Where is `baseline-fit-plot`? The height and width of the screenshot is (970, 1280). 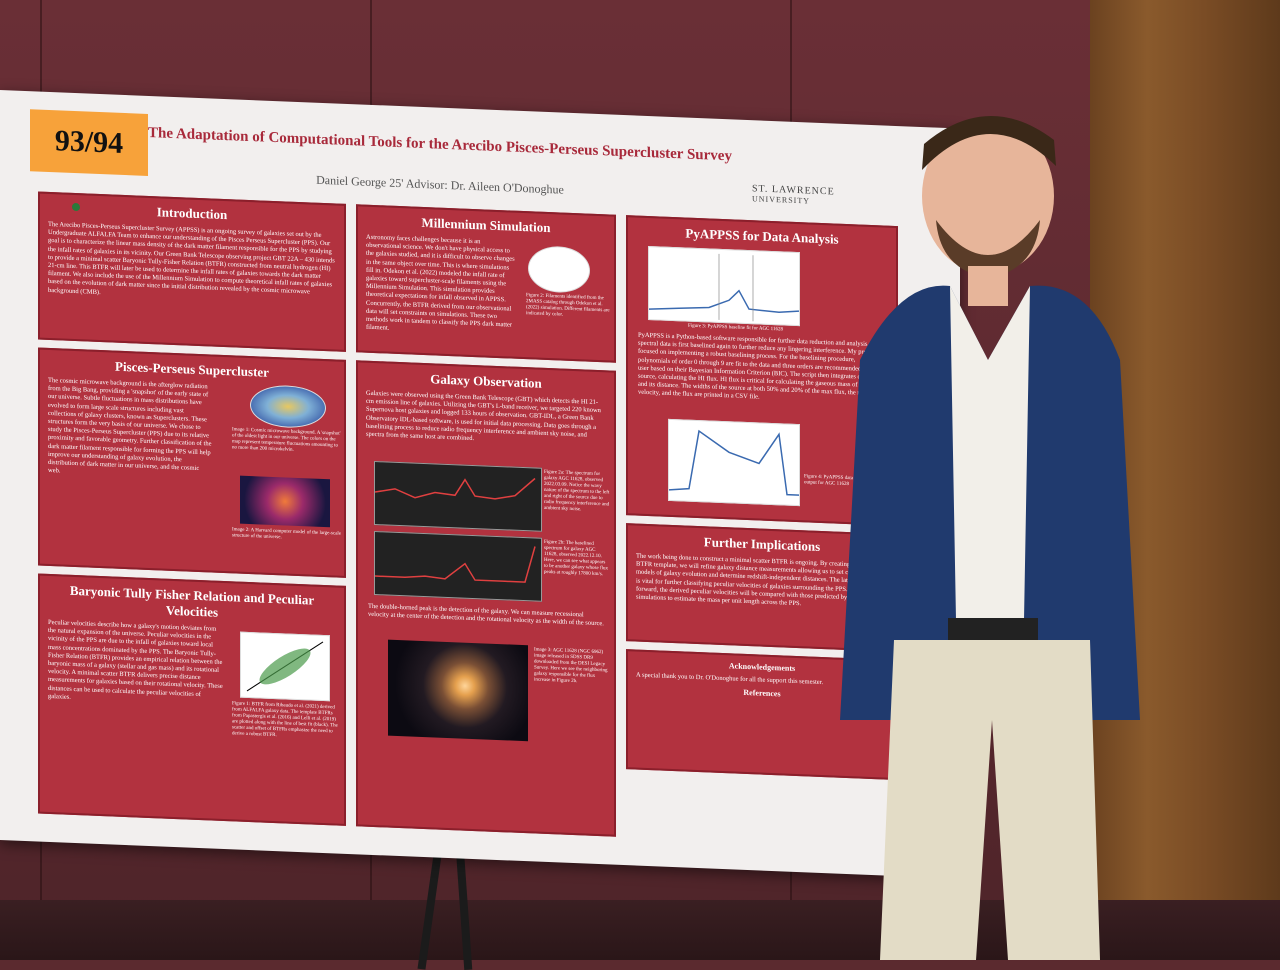 baseline-fit-plot is located at coordinates (724, 286).